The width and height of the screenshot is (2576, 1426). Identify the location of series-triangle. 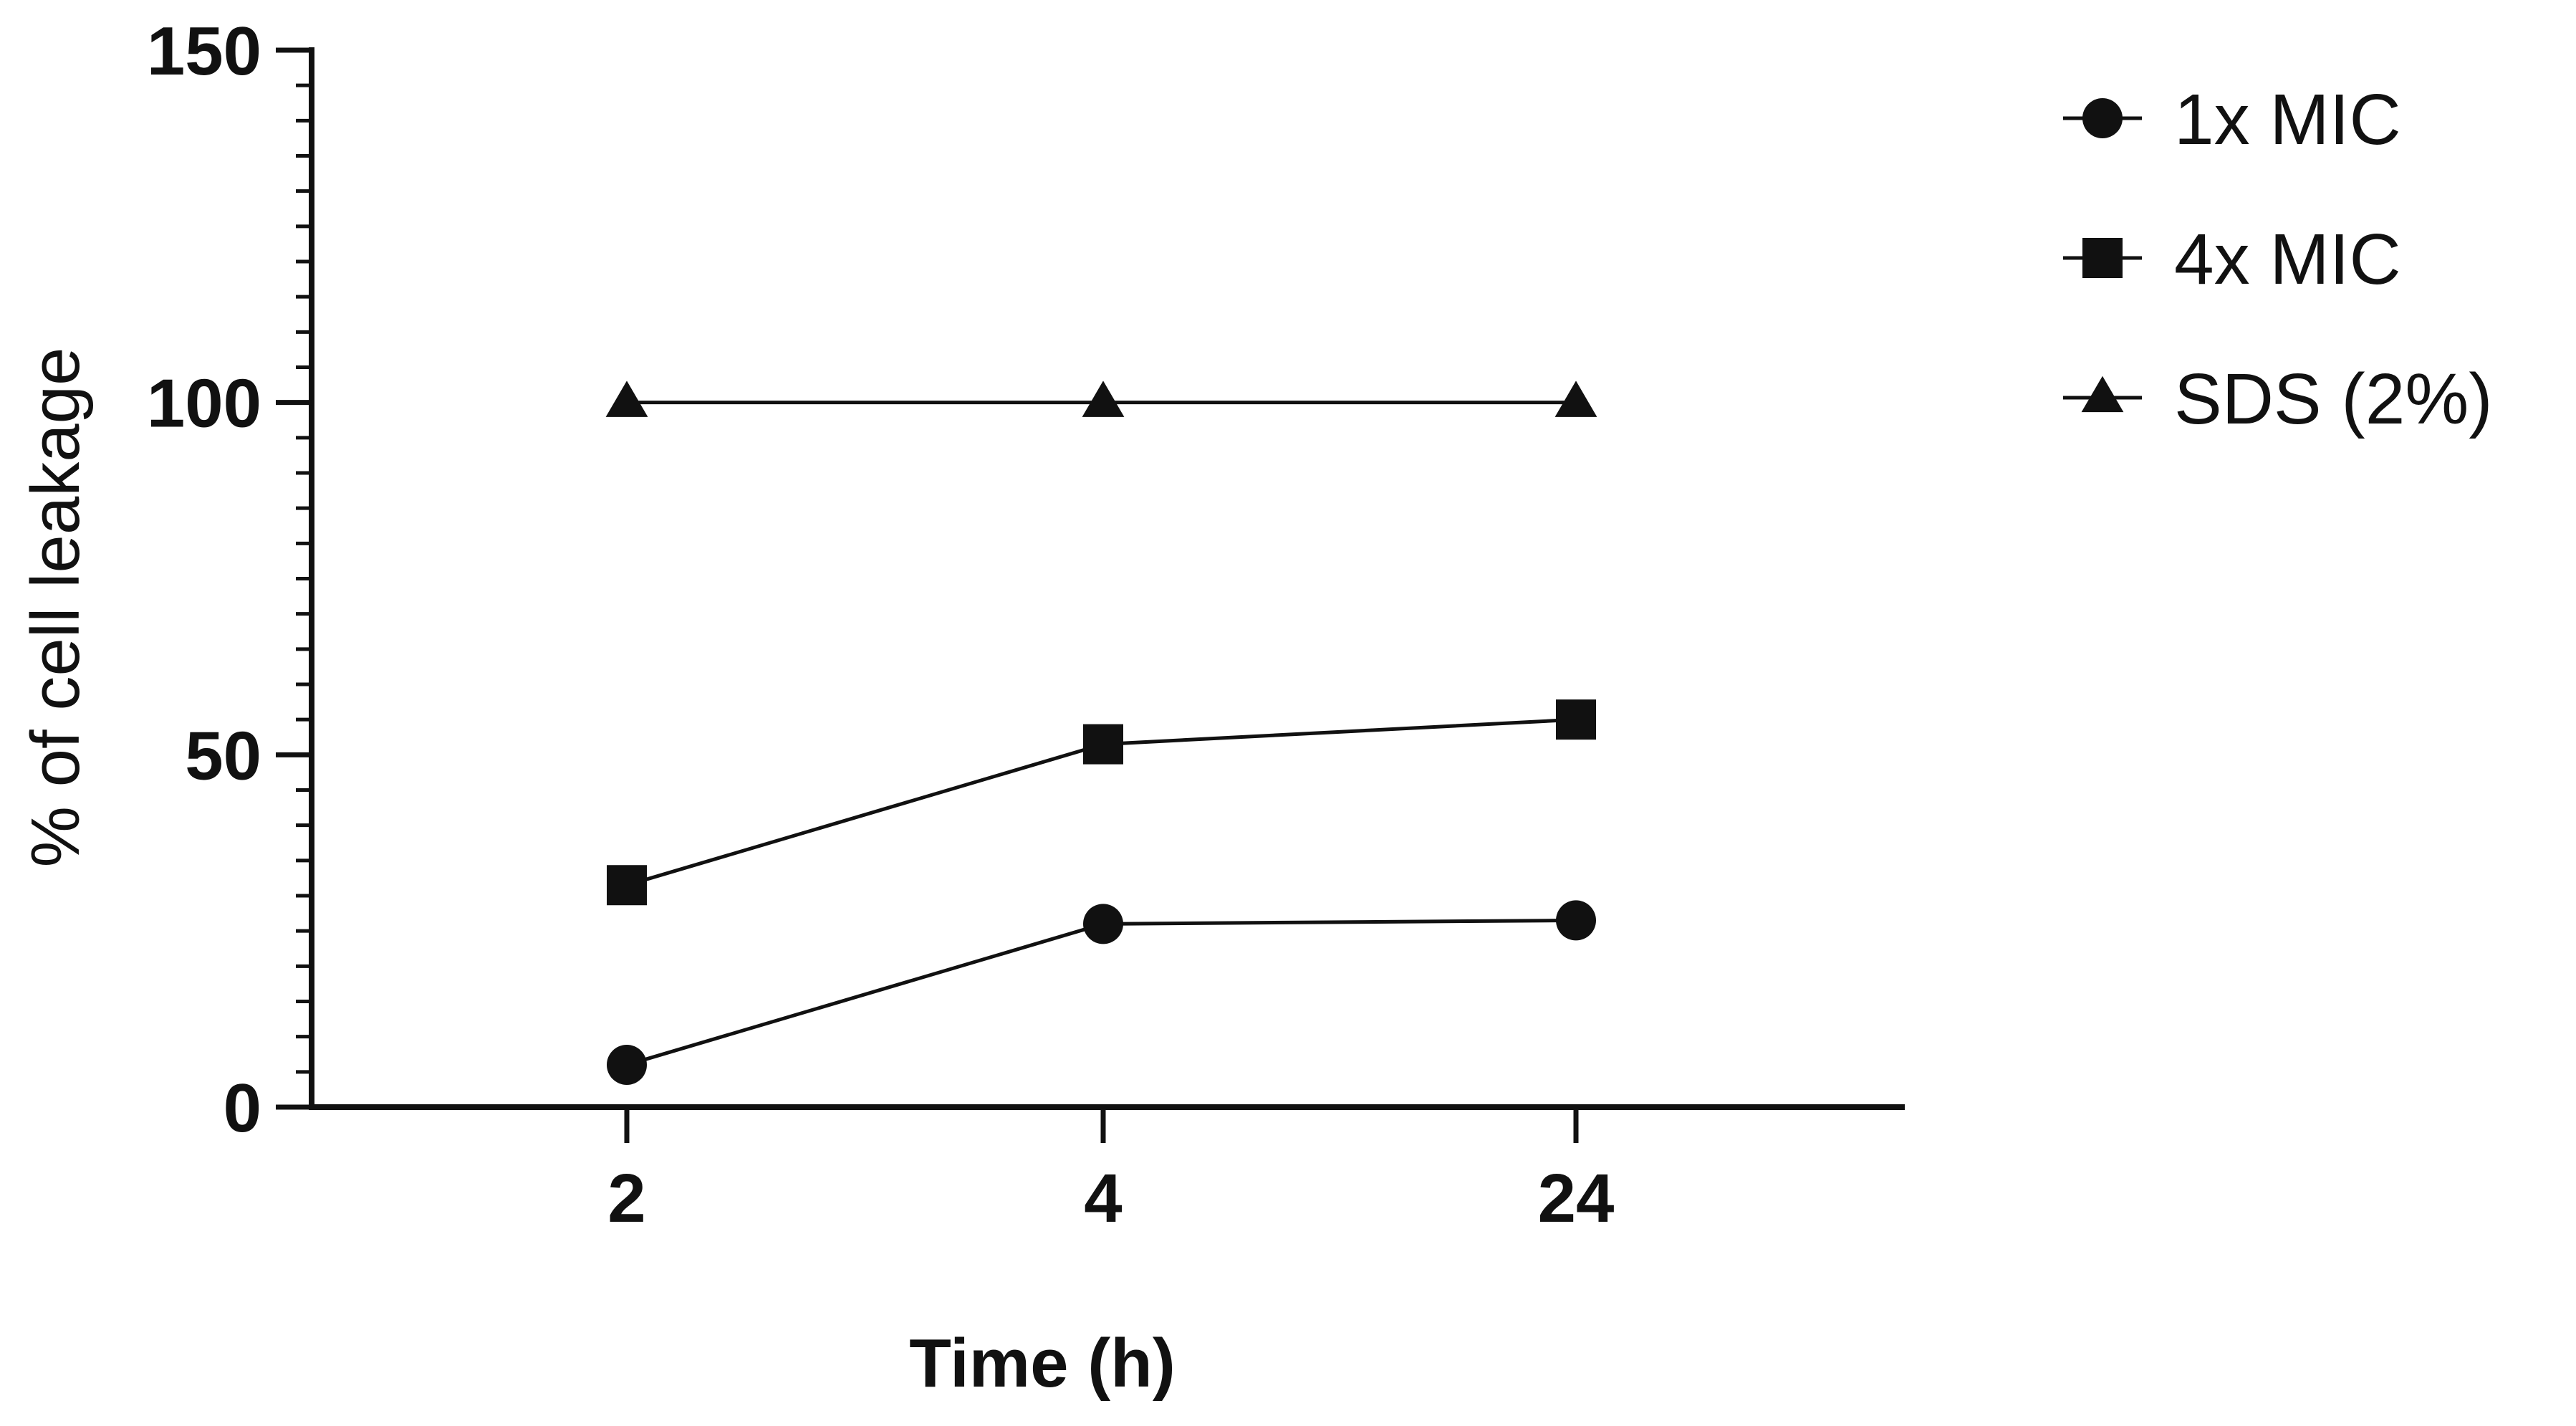
(1101, 399).